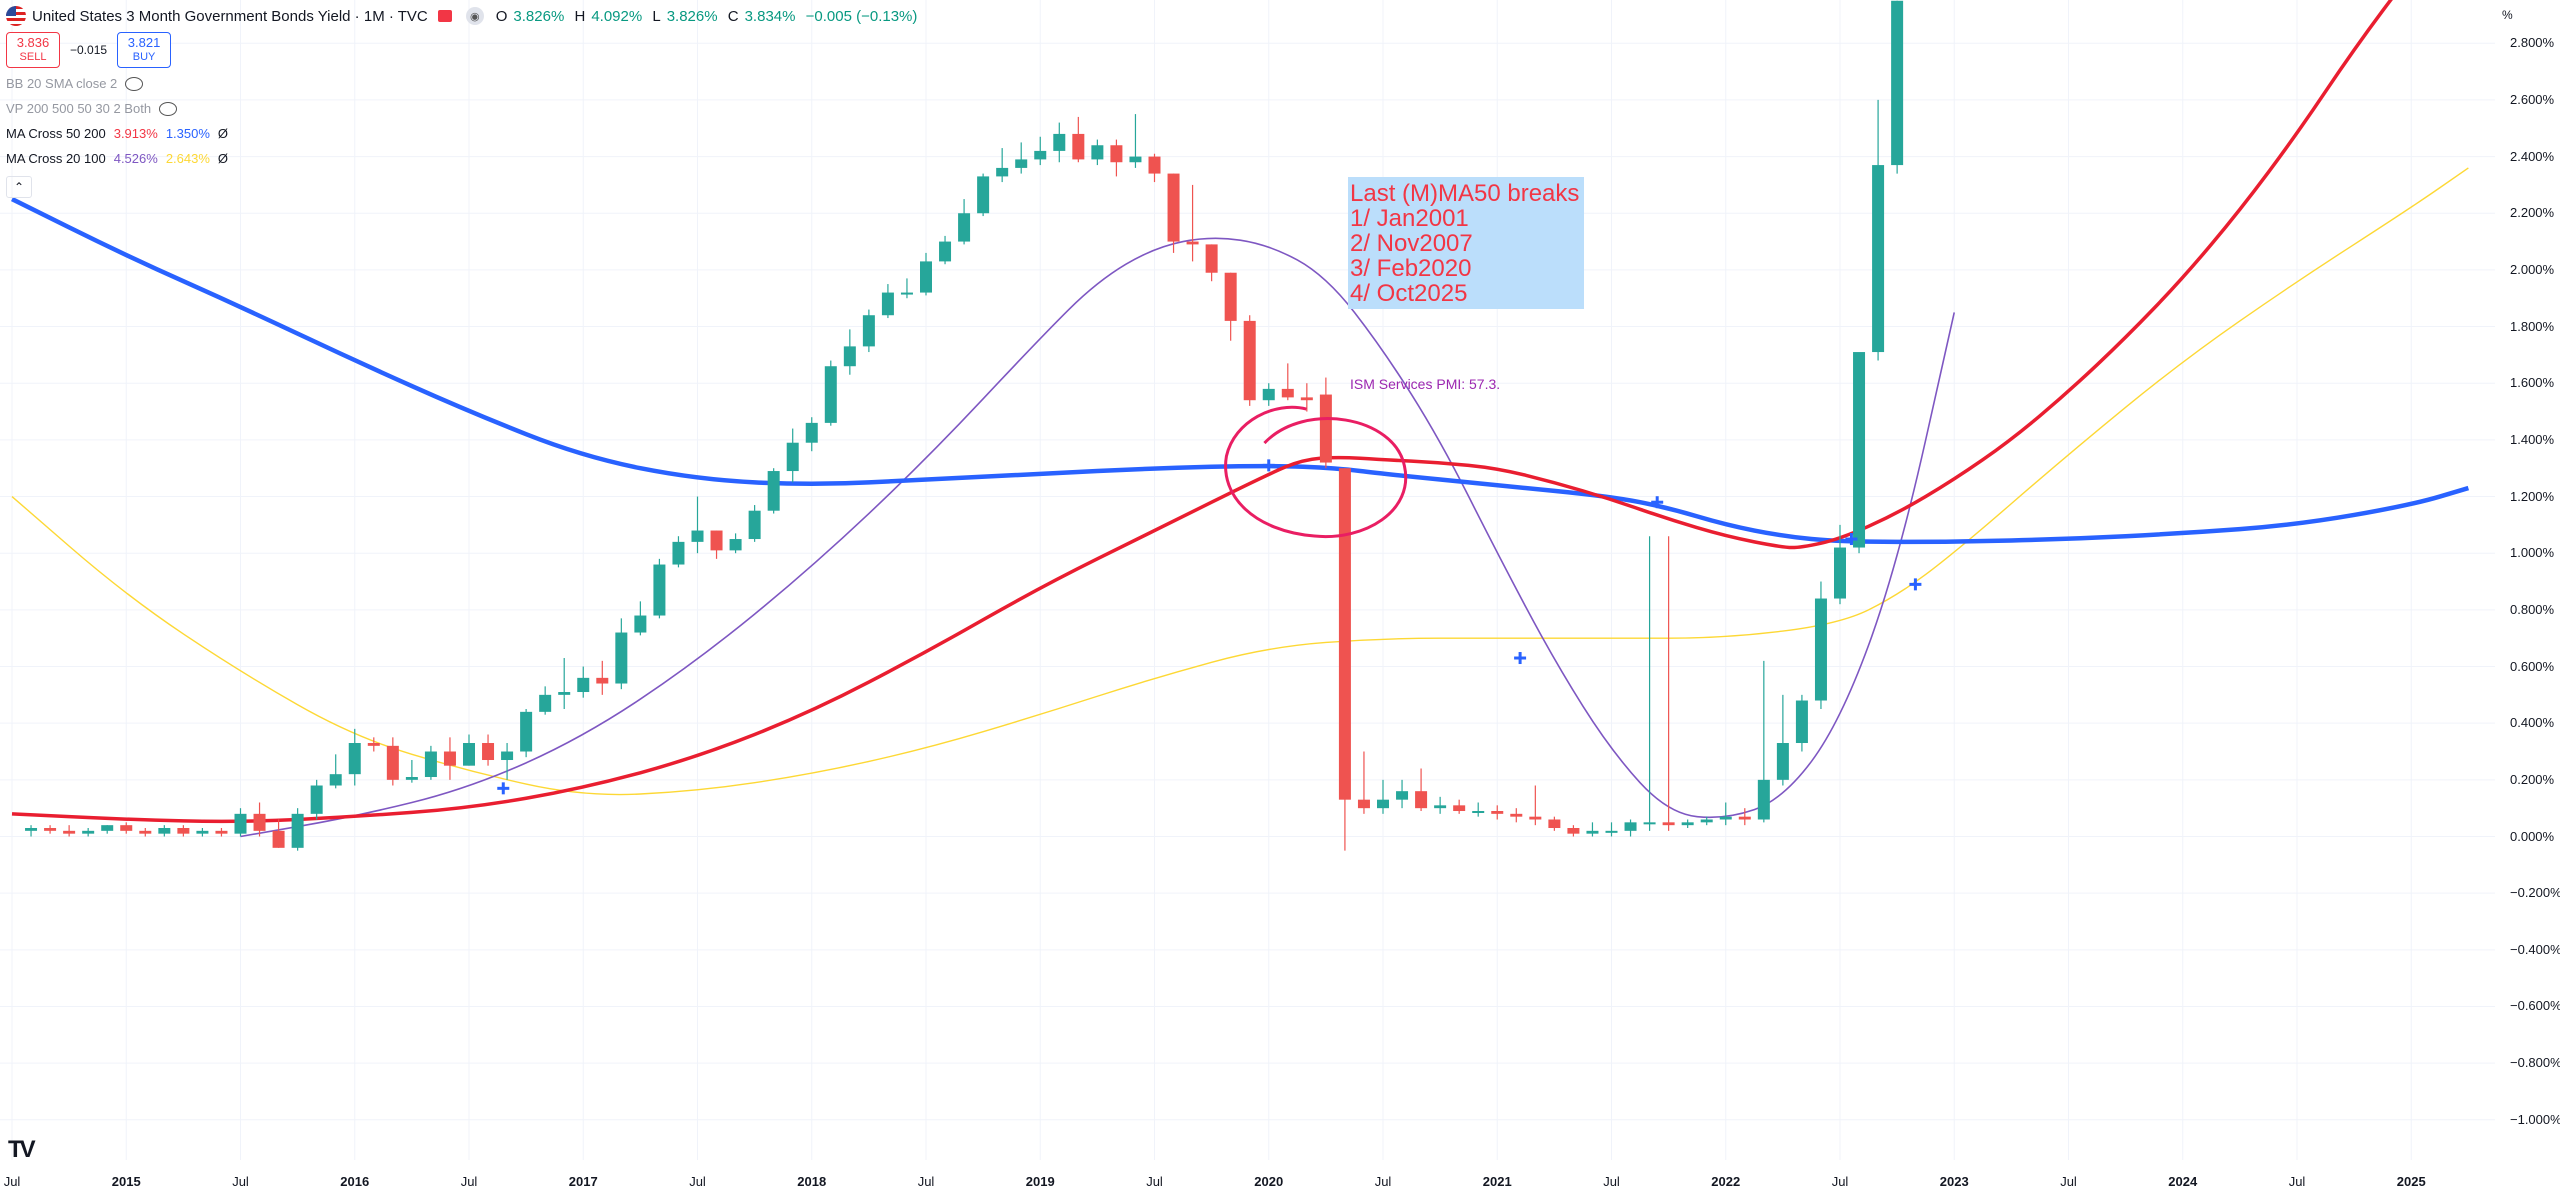  I want to click on indicator-bb: BB 20 SMA close 2, so click(75, 83).